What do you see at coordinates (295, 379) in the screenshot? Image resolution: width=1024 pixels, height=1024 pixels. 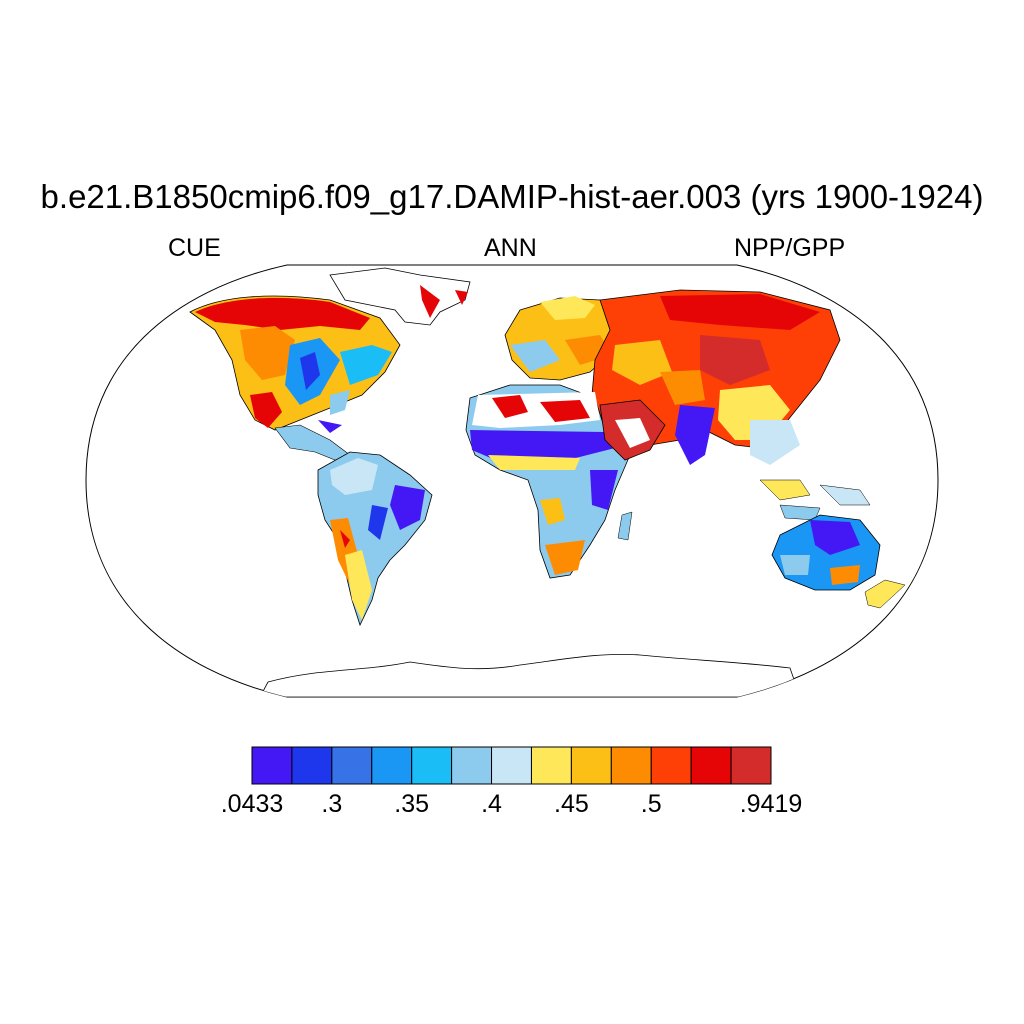 I see `north-america` at bounding box center [295, 379].